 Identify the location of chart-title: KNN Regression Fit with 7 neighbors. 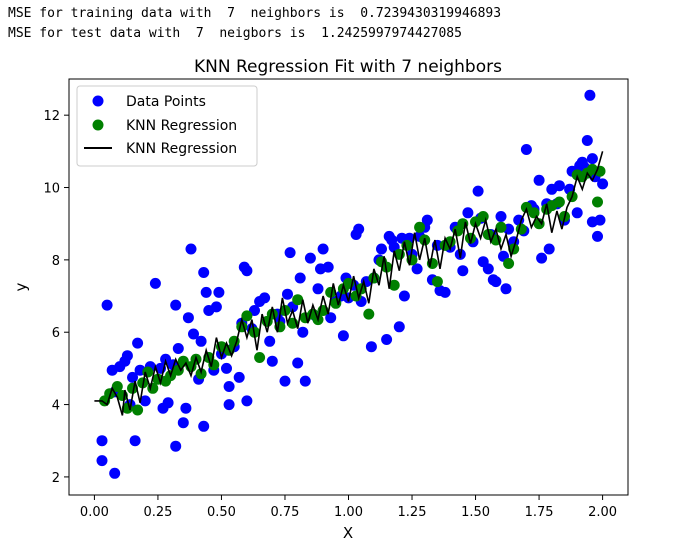
(348, 67).